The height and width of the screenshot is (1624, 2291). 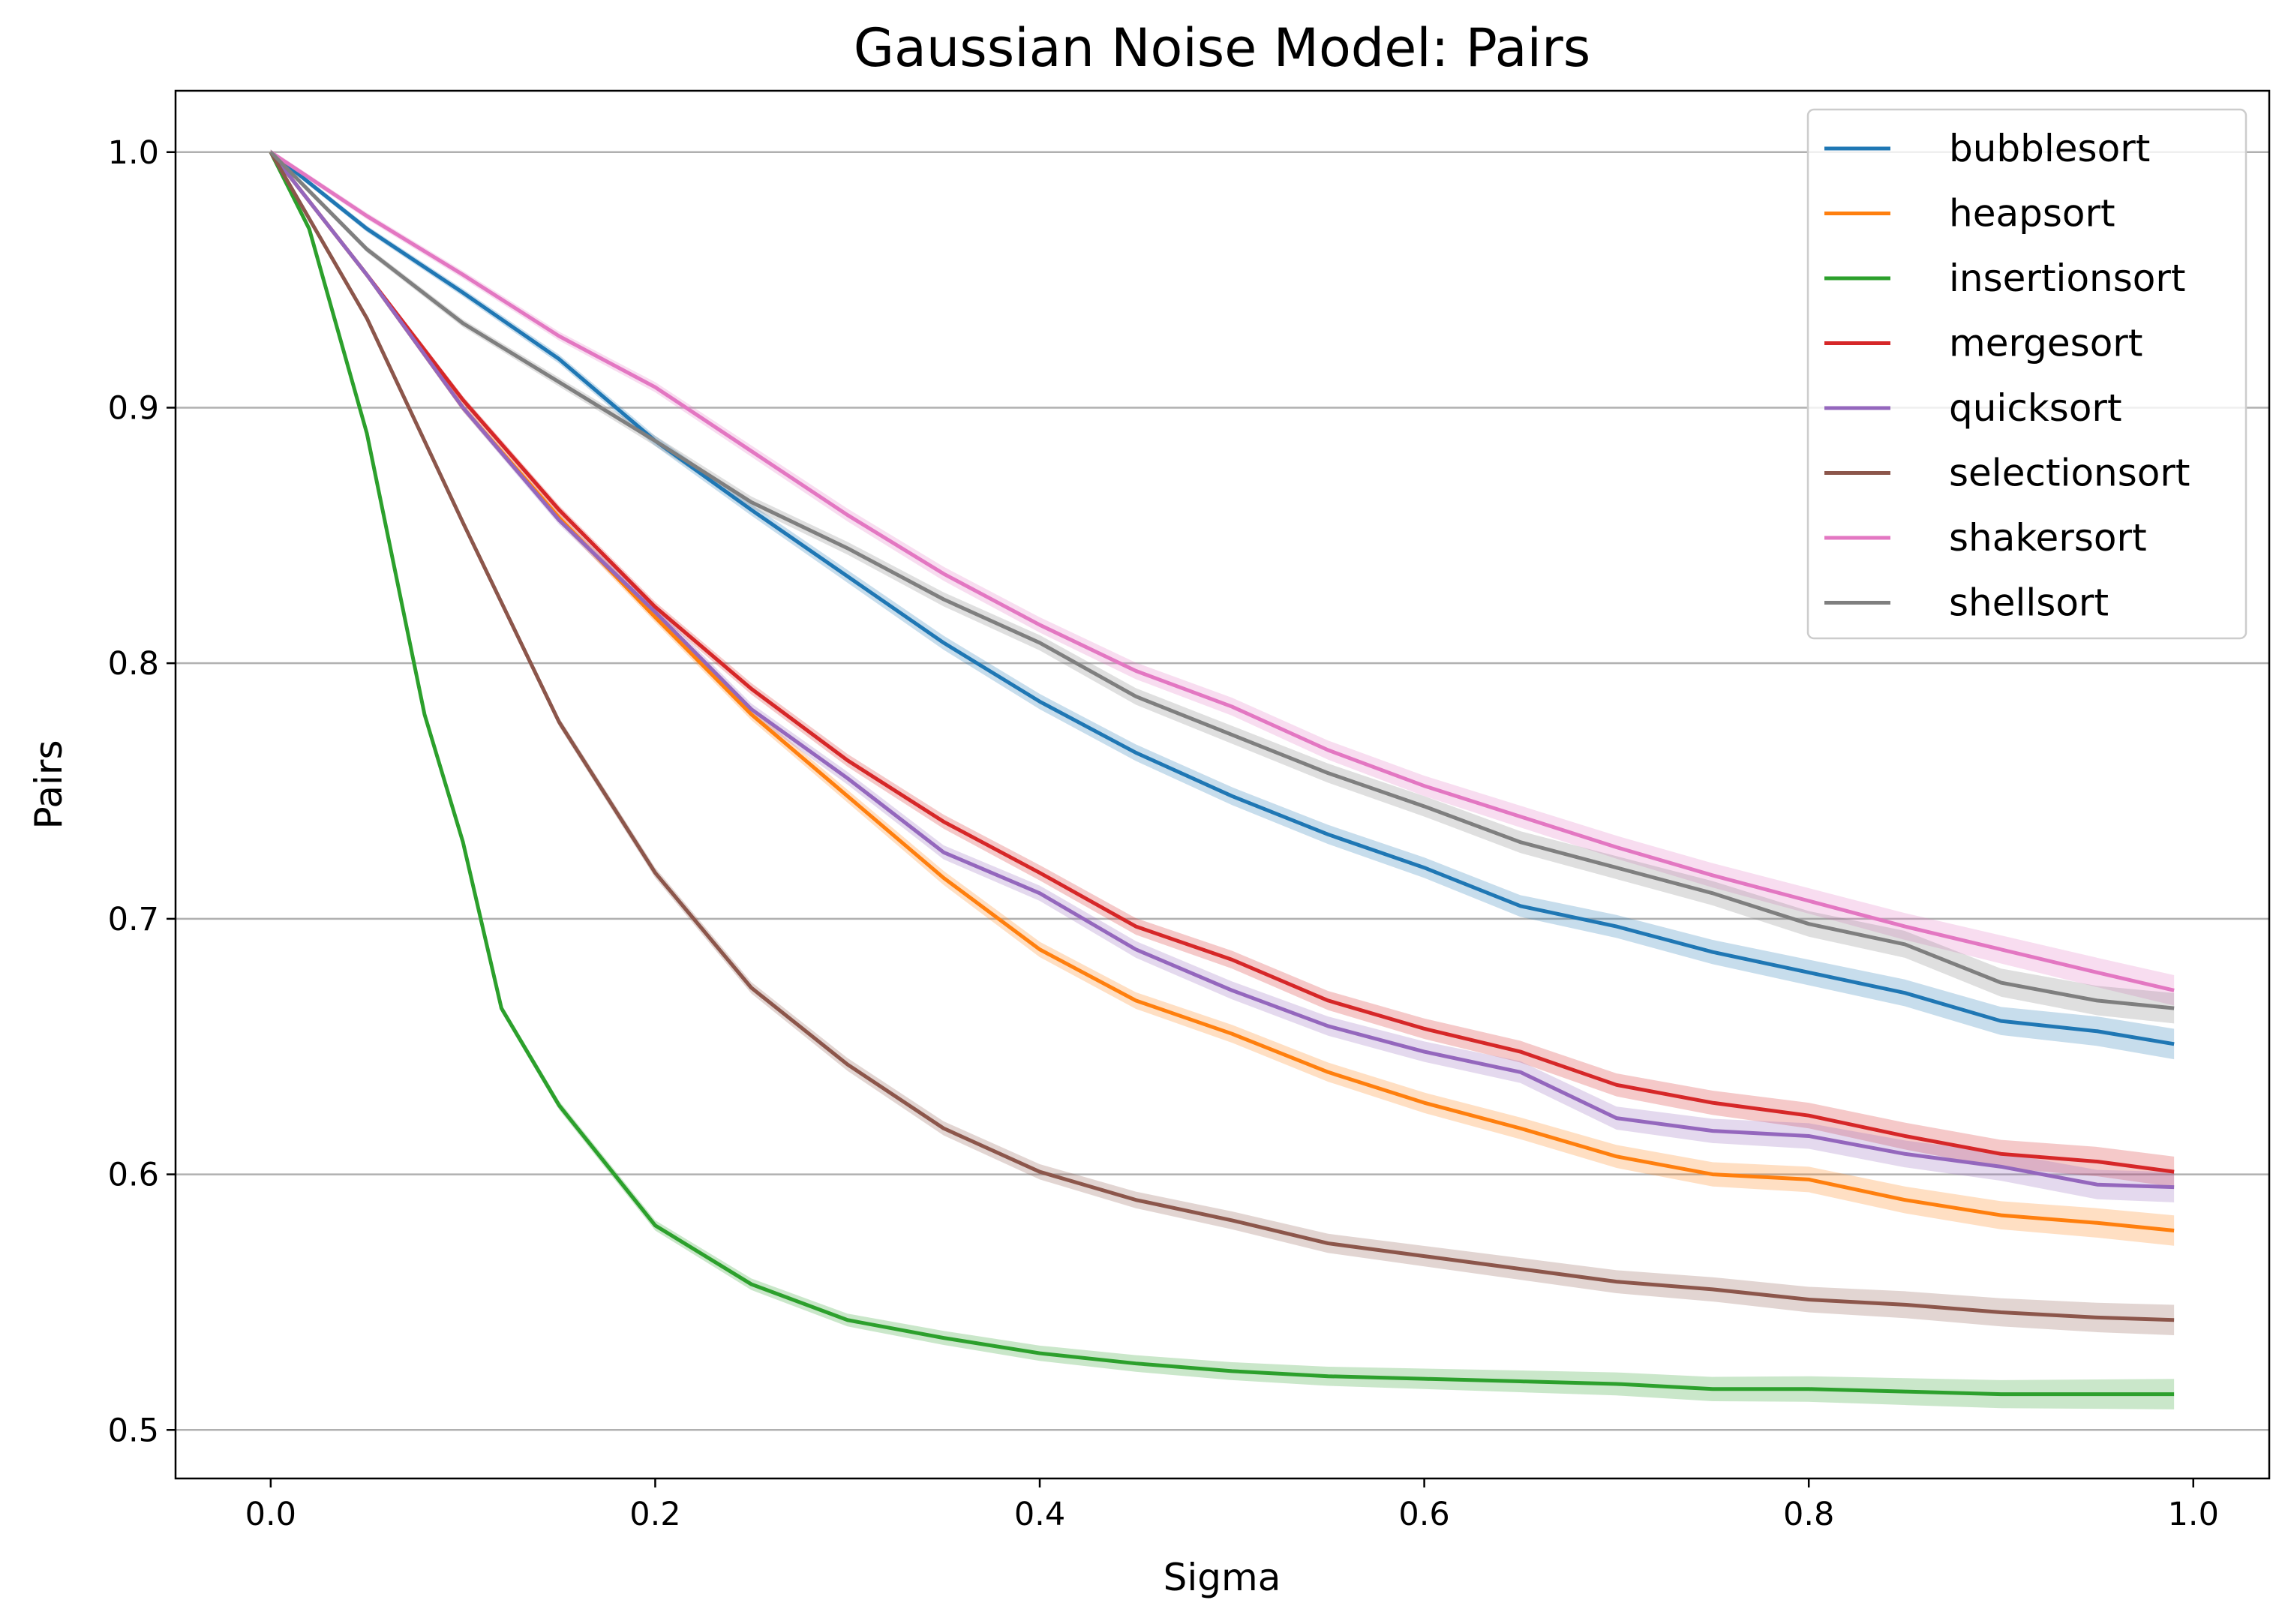 I want to click on x-tick-label: 0.6, so click(x=1423, y=1514).